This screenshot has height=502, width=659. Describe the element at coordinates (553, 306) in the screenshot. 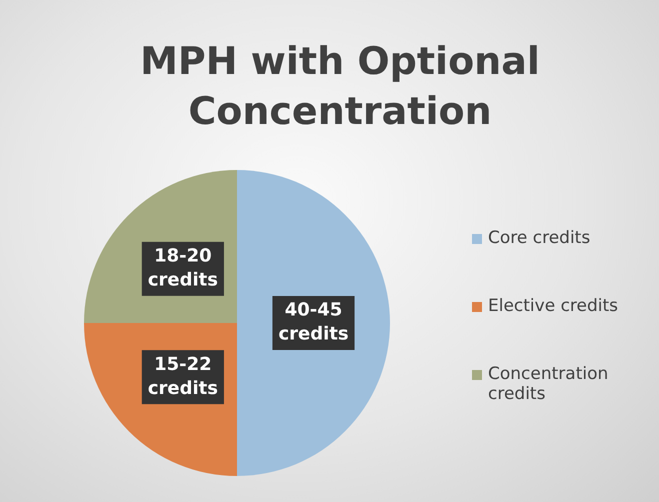

I see `legend-label: Elective credits` at that location.